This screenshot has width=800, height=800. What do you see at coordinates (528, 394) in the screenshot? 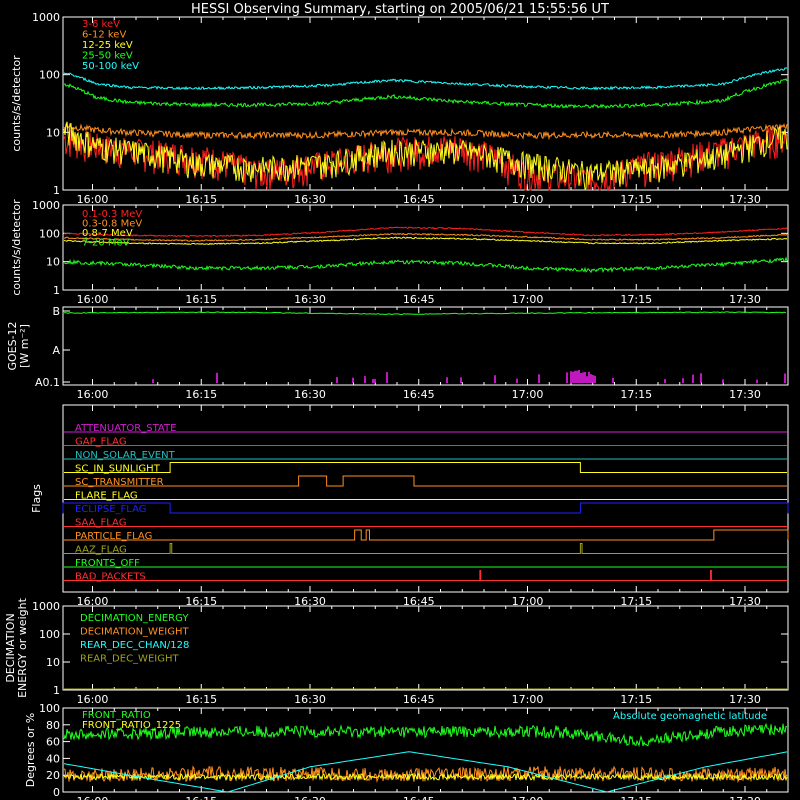
I see `goes-xtick-label: 17:00` at bounding box center [528, 394].